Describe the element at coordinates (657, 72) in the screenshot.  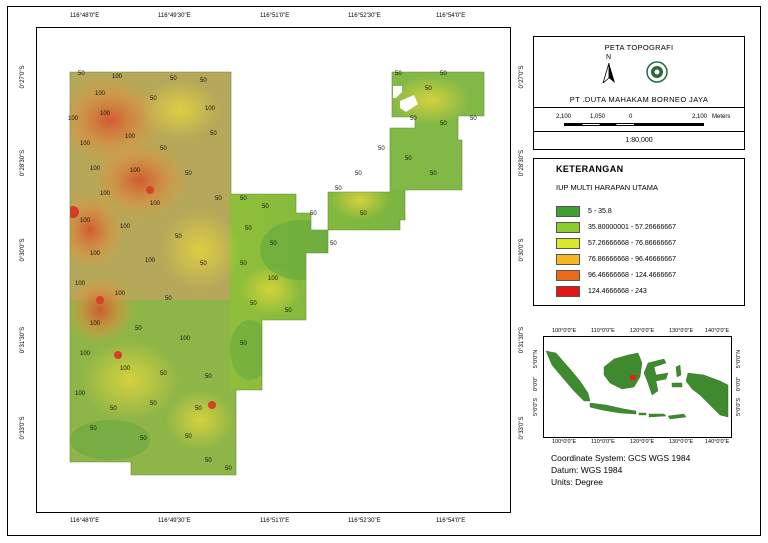
I see `company-logo-icon` at that location.